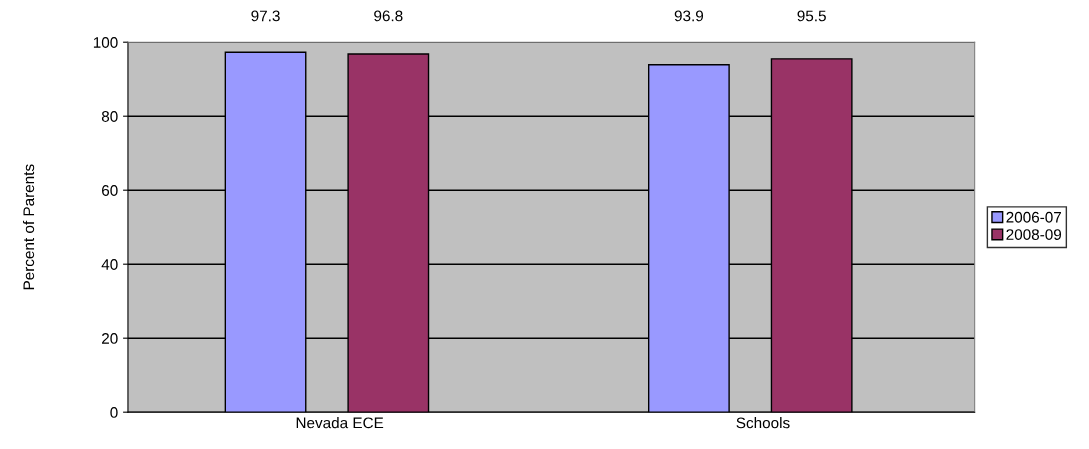  I want to click on y-tick-label: 40, so click(109, 264).